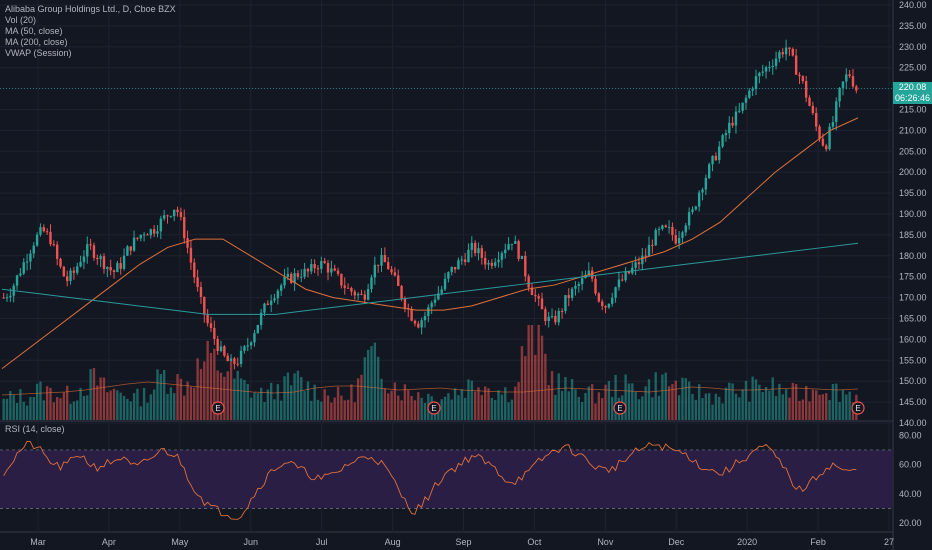 The image size is (932, 550). I want to click on legend-volume: Vol (20), so click(21, 20).